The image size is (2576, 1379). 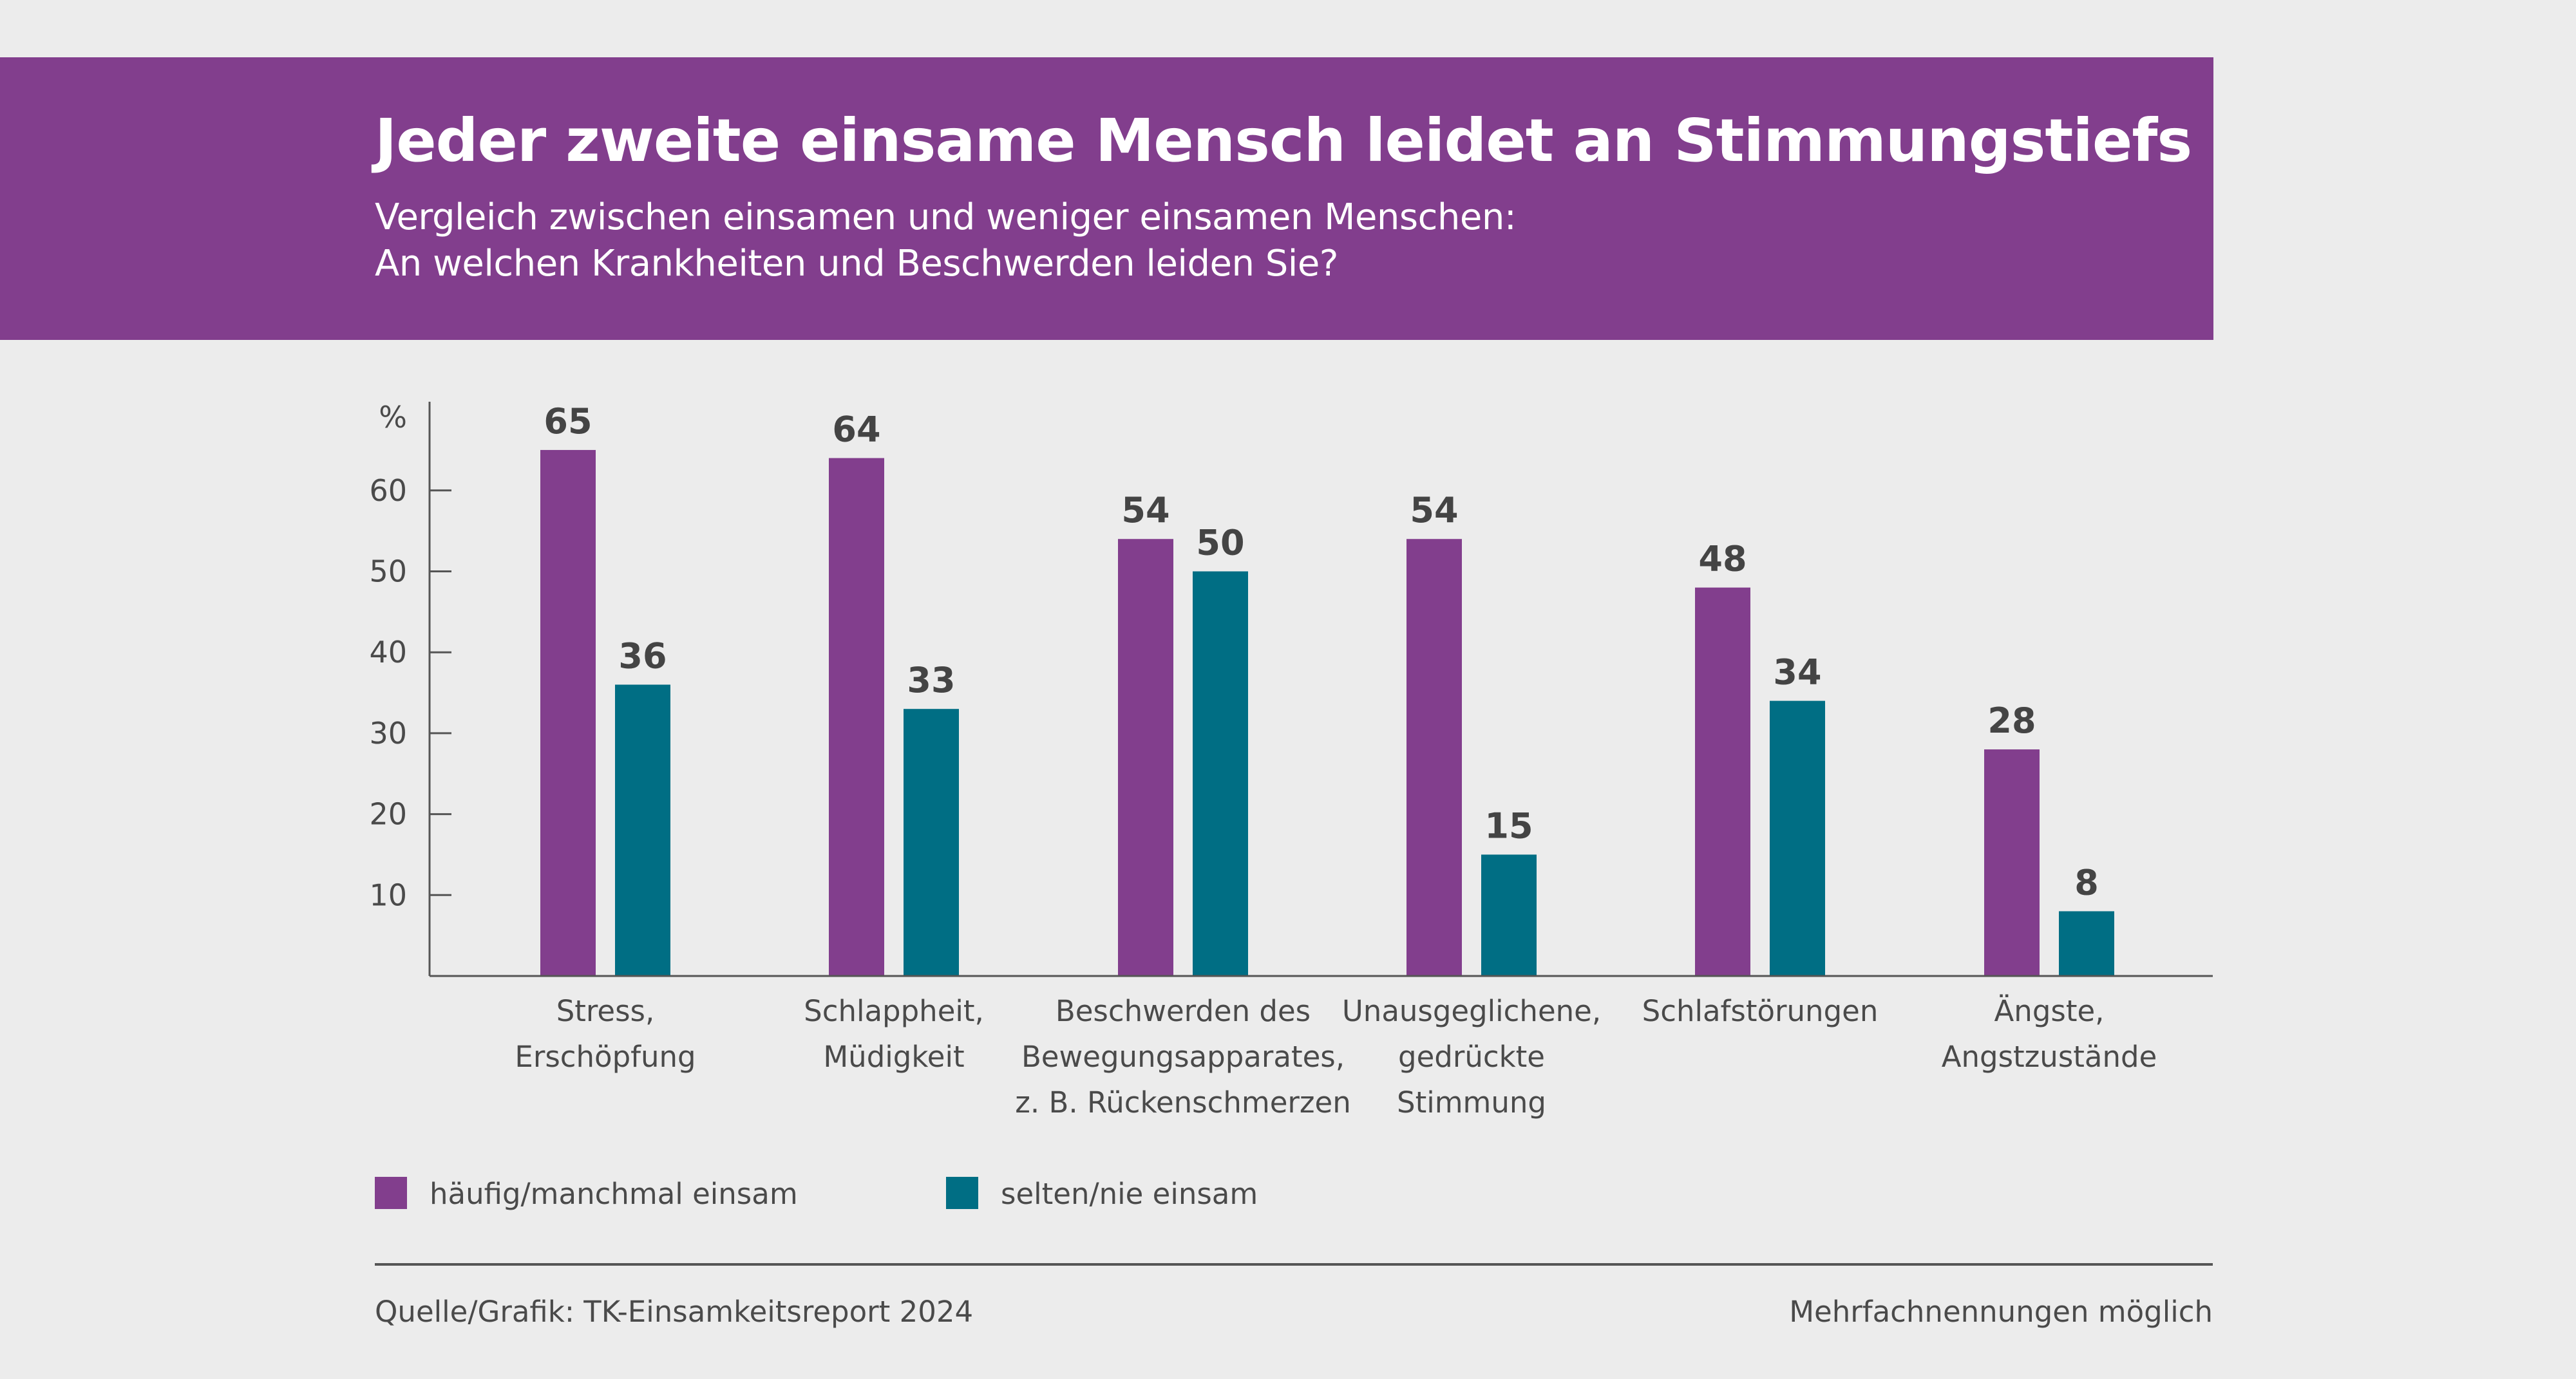 I want to click on data-label: 28, so click(x=2012, y=721).